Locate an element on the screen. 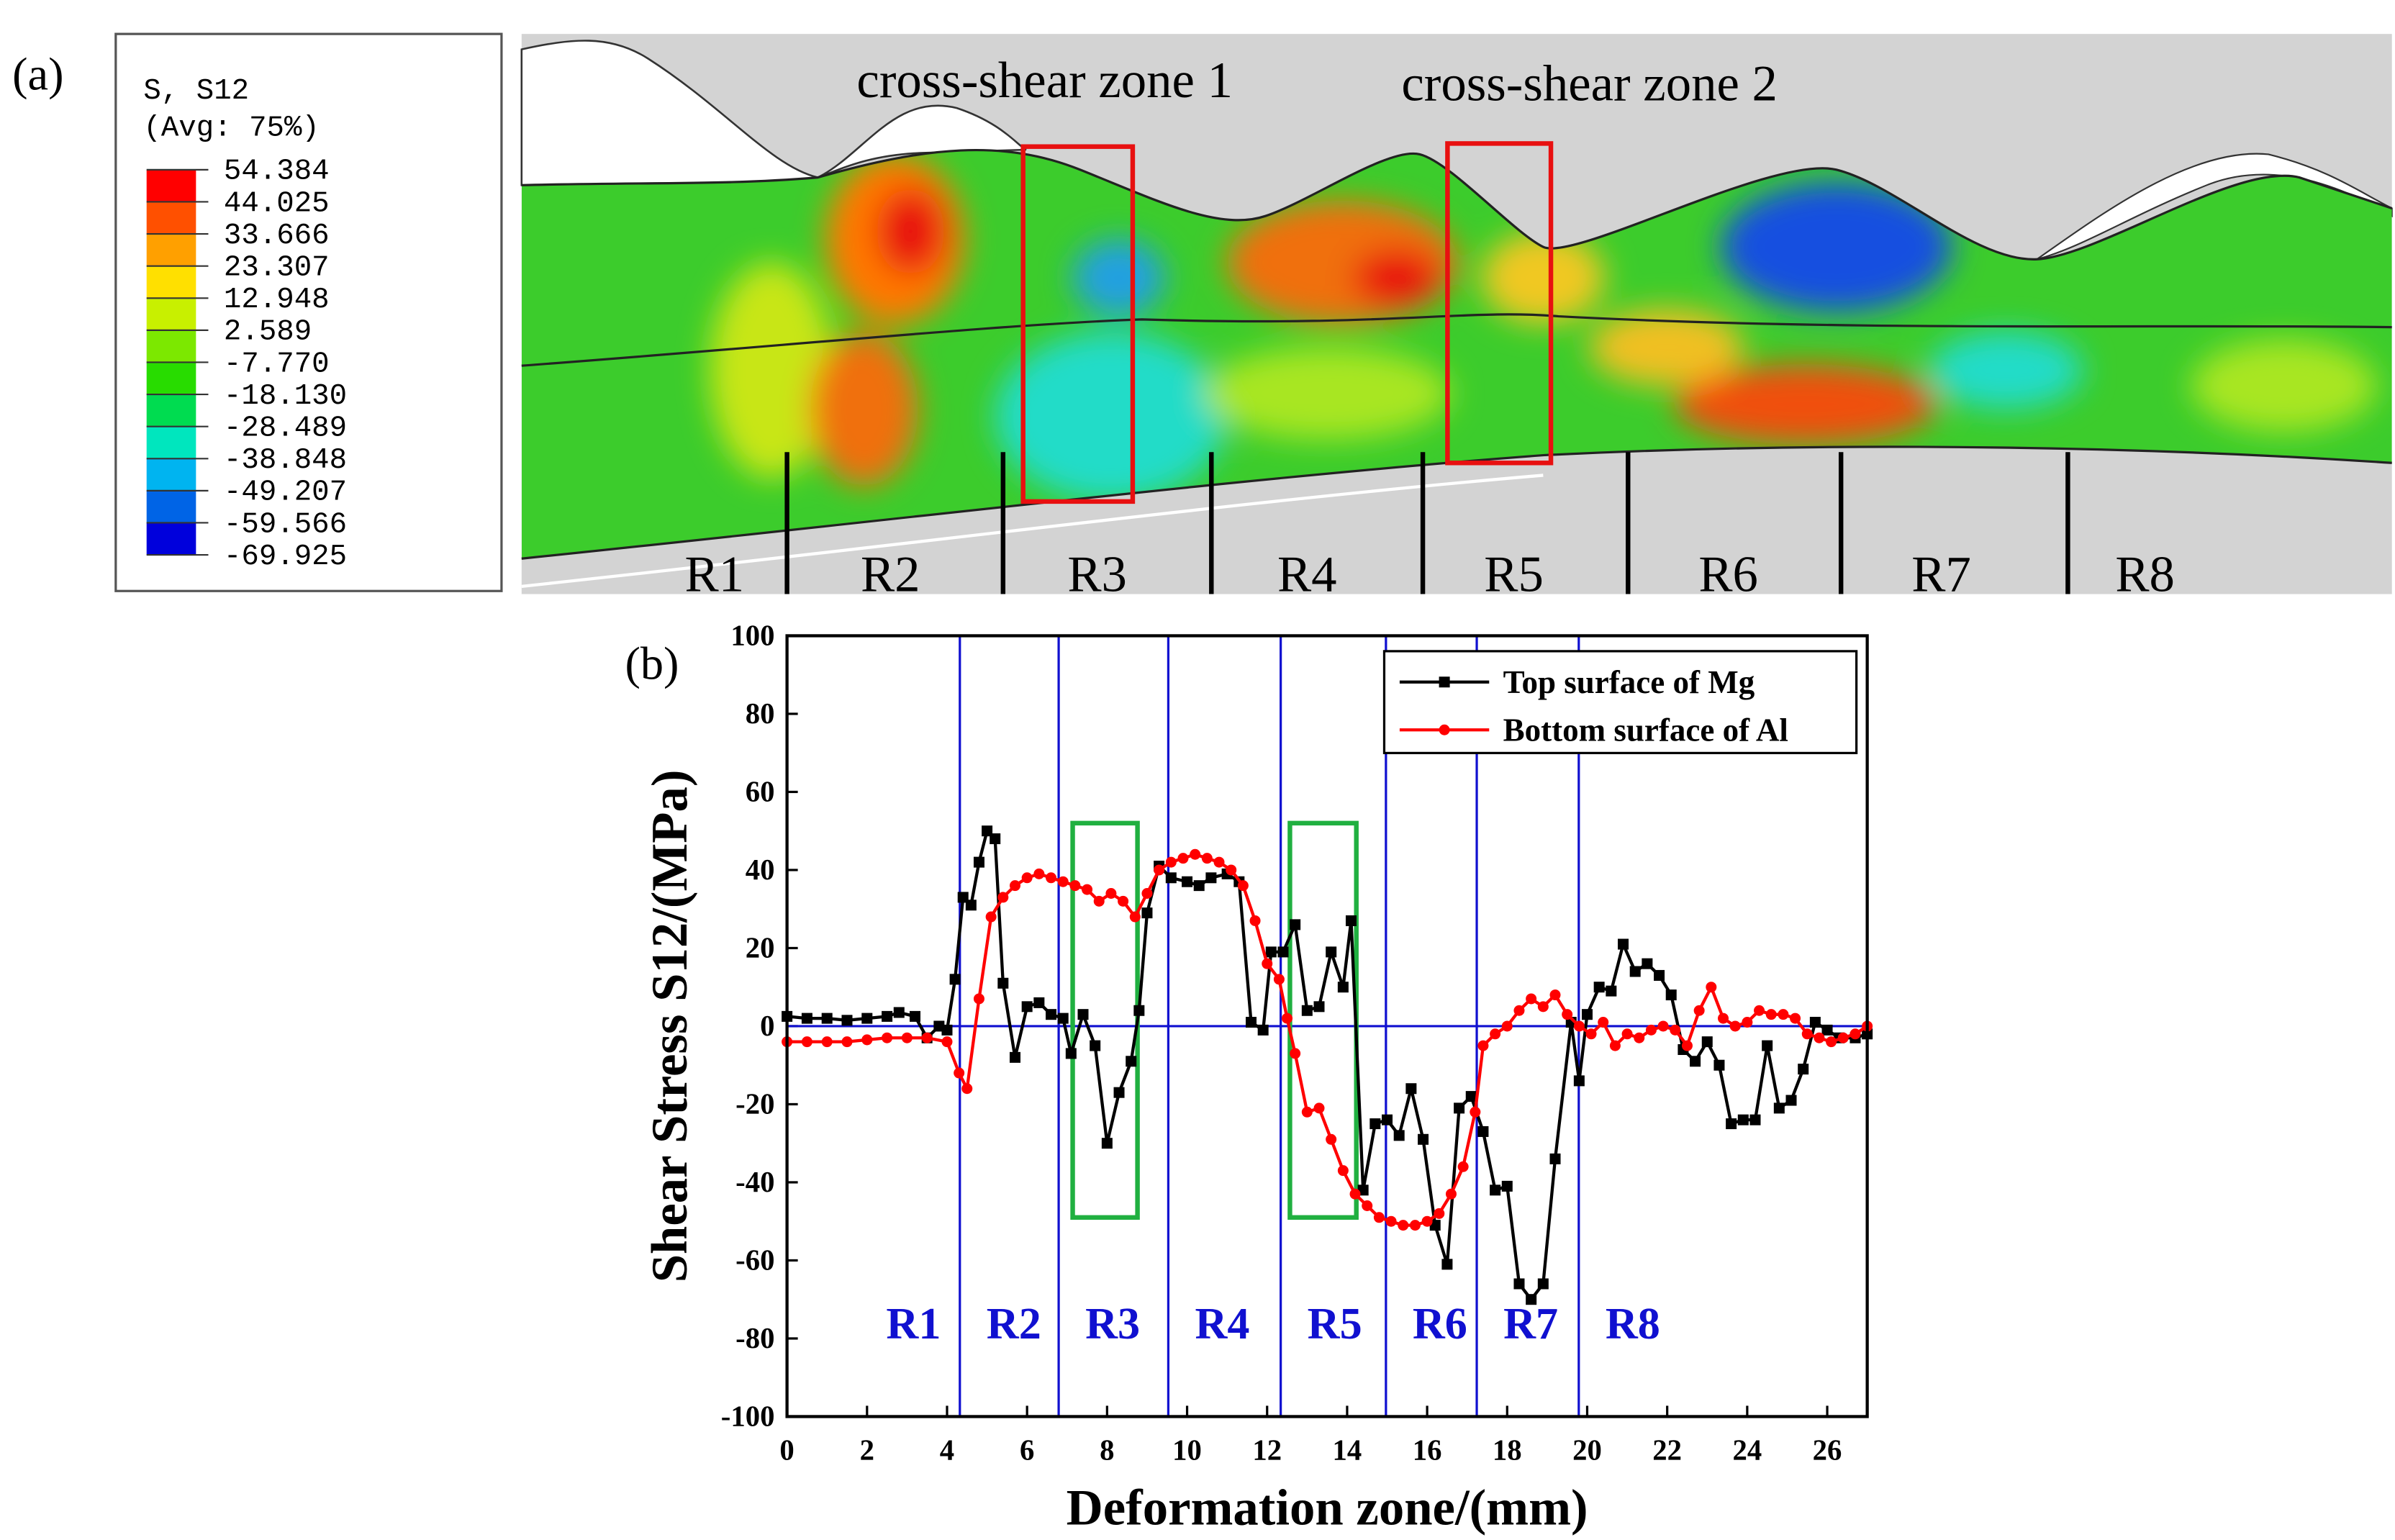 The image size is (2395, 1540). contour-legend-subtitle: (Avg: 75%) is located at coordinates (231, 128).